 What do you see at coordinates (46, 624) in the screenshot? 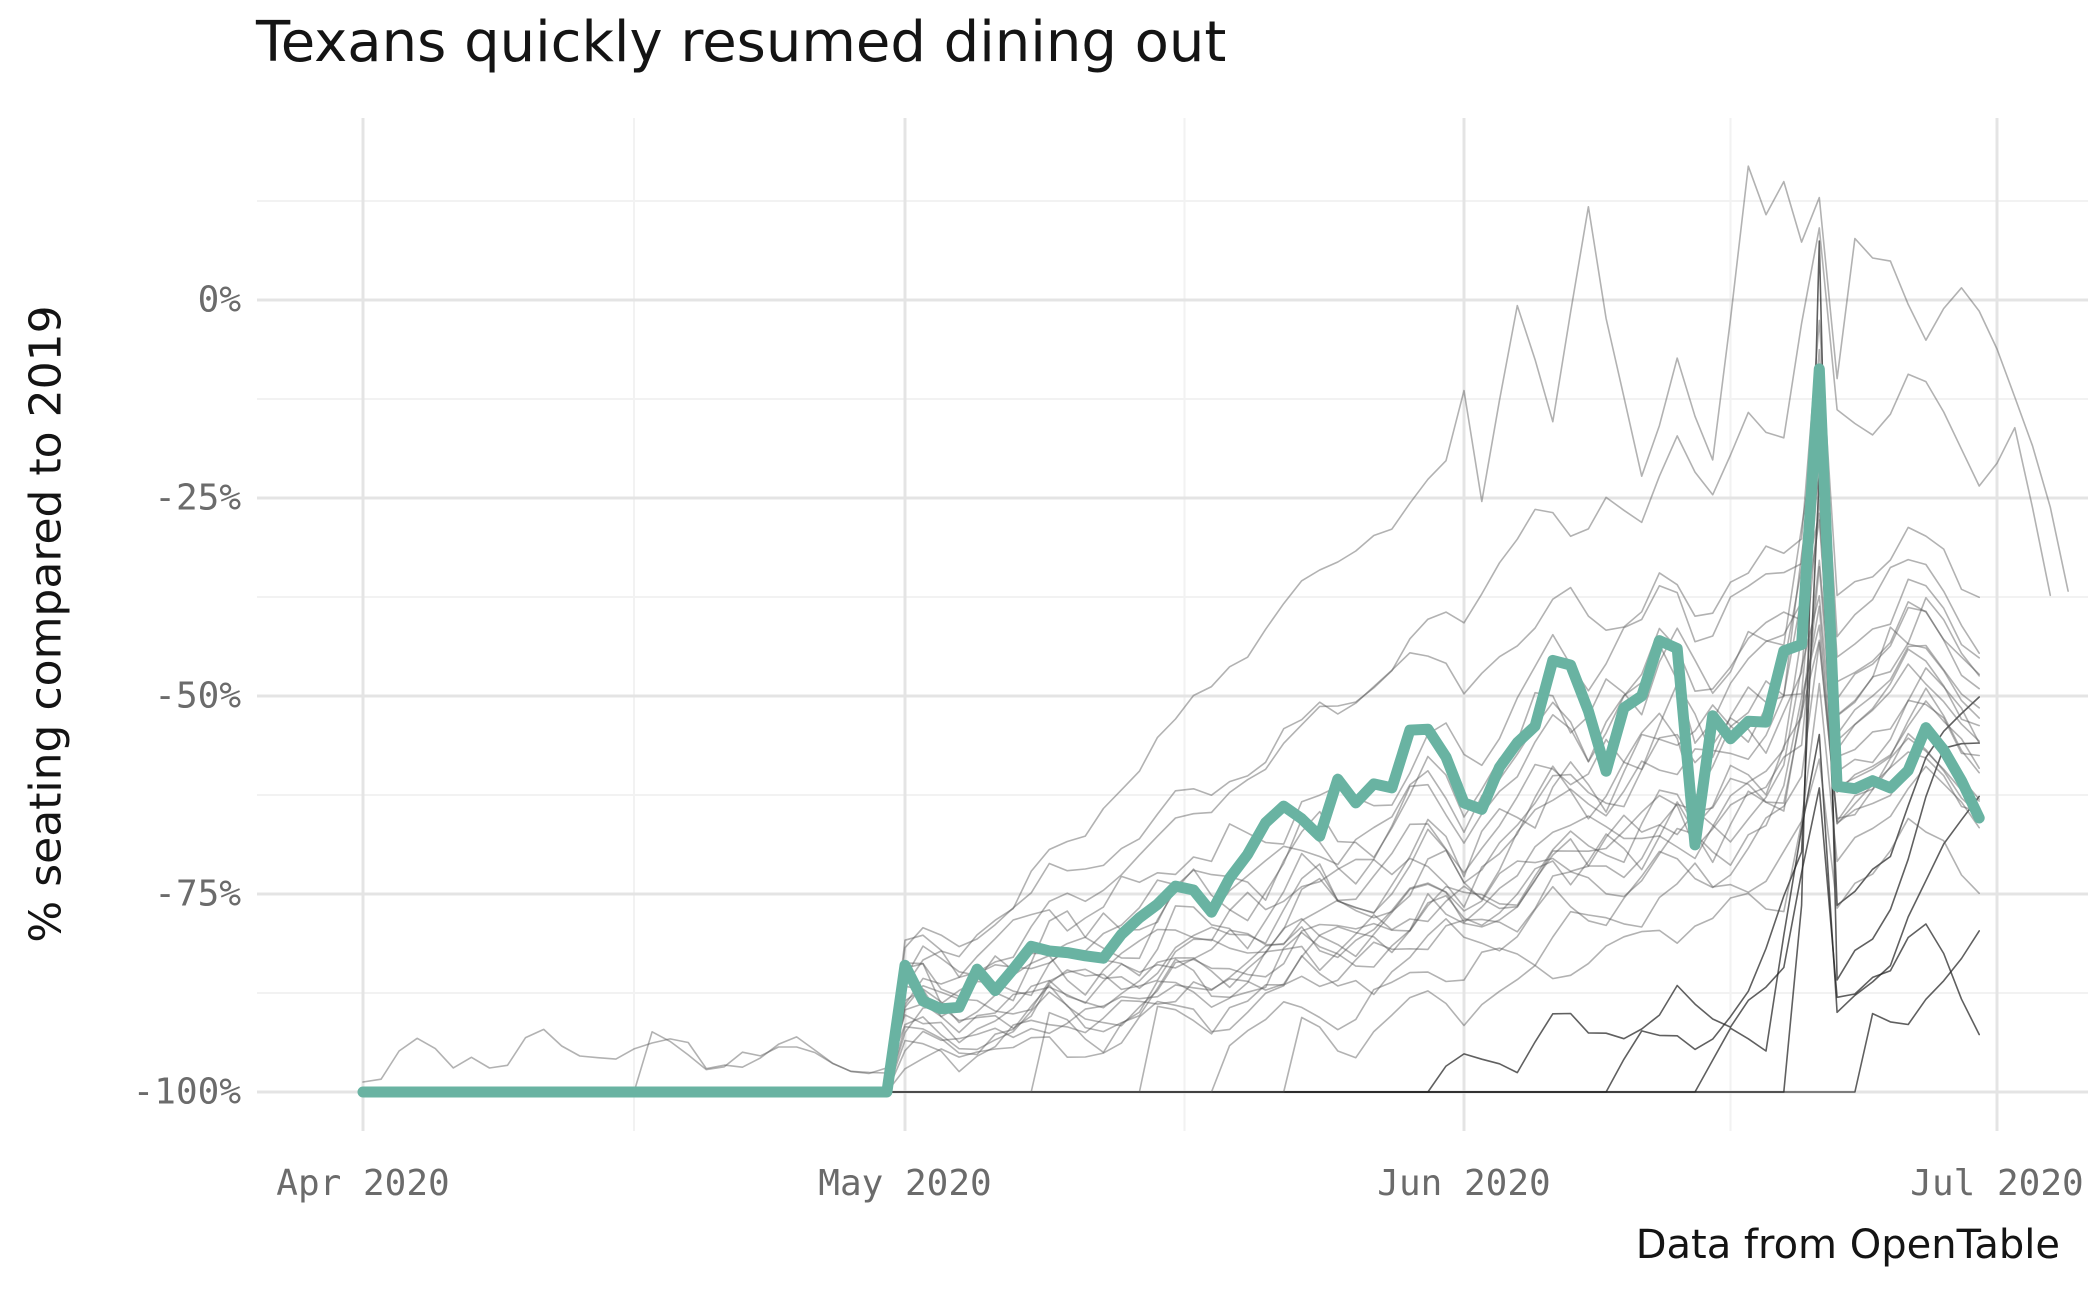
I see `y-axis-title: % seating compared to 2019` at bounding box center [46, 624].